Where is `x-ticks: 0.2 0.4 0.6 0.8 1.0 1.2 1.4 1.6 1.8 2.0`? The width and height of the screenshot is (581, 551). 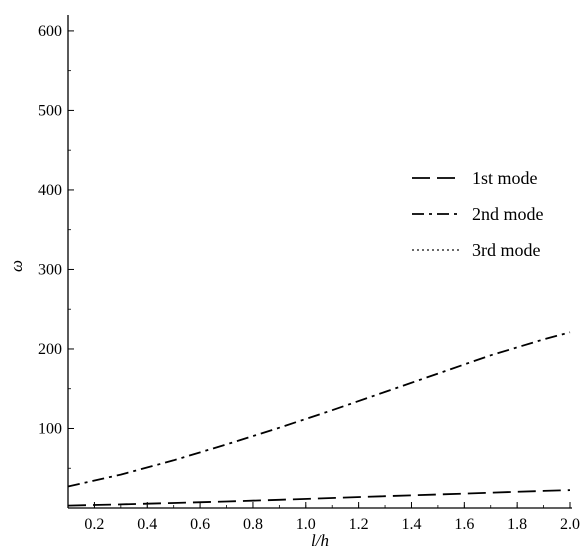
x-ticks: 0.2 0.4 0.6 0.8 1.0 1.2 1.4 1.6 1.8 2.0 is located at coordinates (323, 517).